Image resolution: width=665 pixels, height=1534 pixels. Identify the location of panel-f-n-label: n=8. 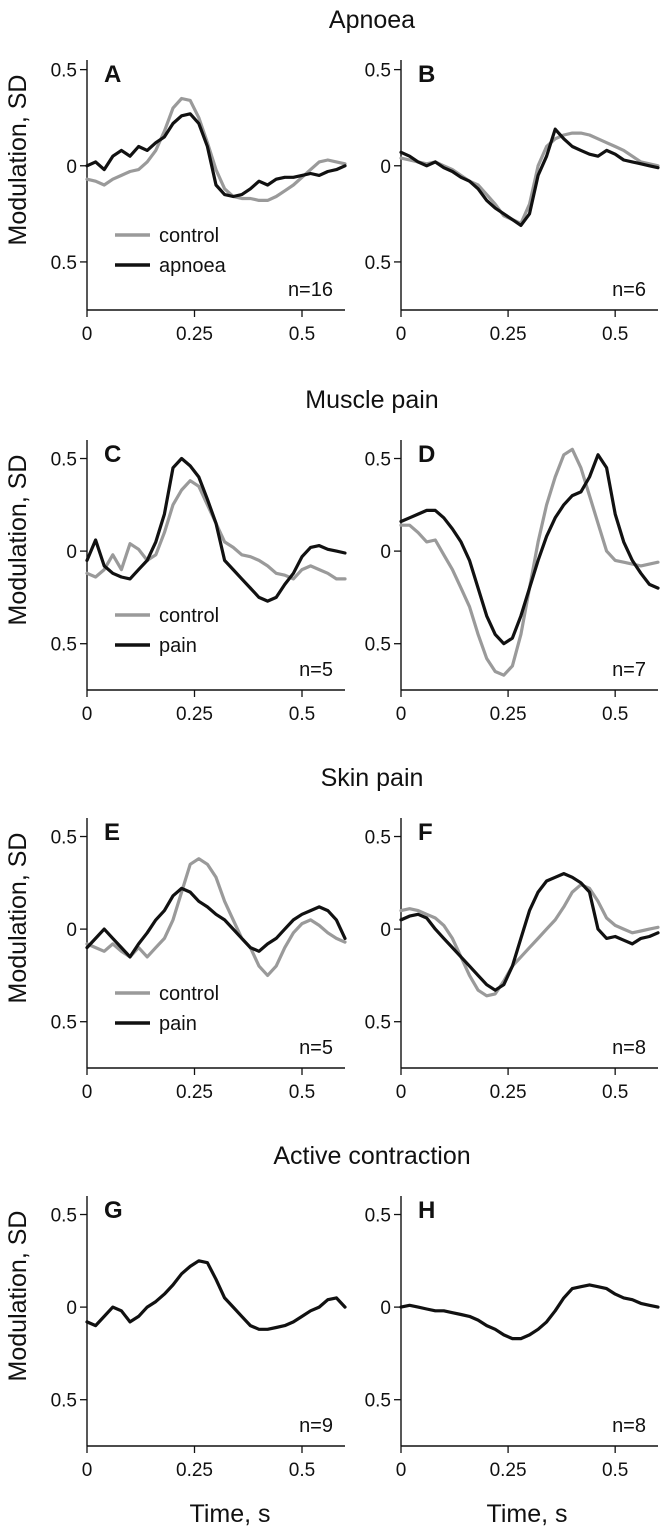
(629, 1048).